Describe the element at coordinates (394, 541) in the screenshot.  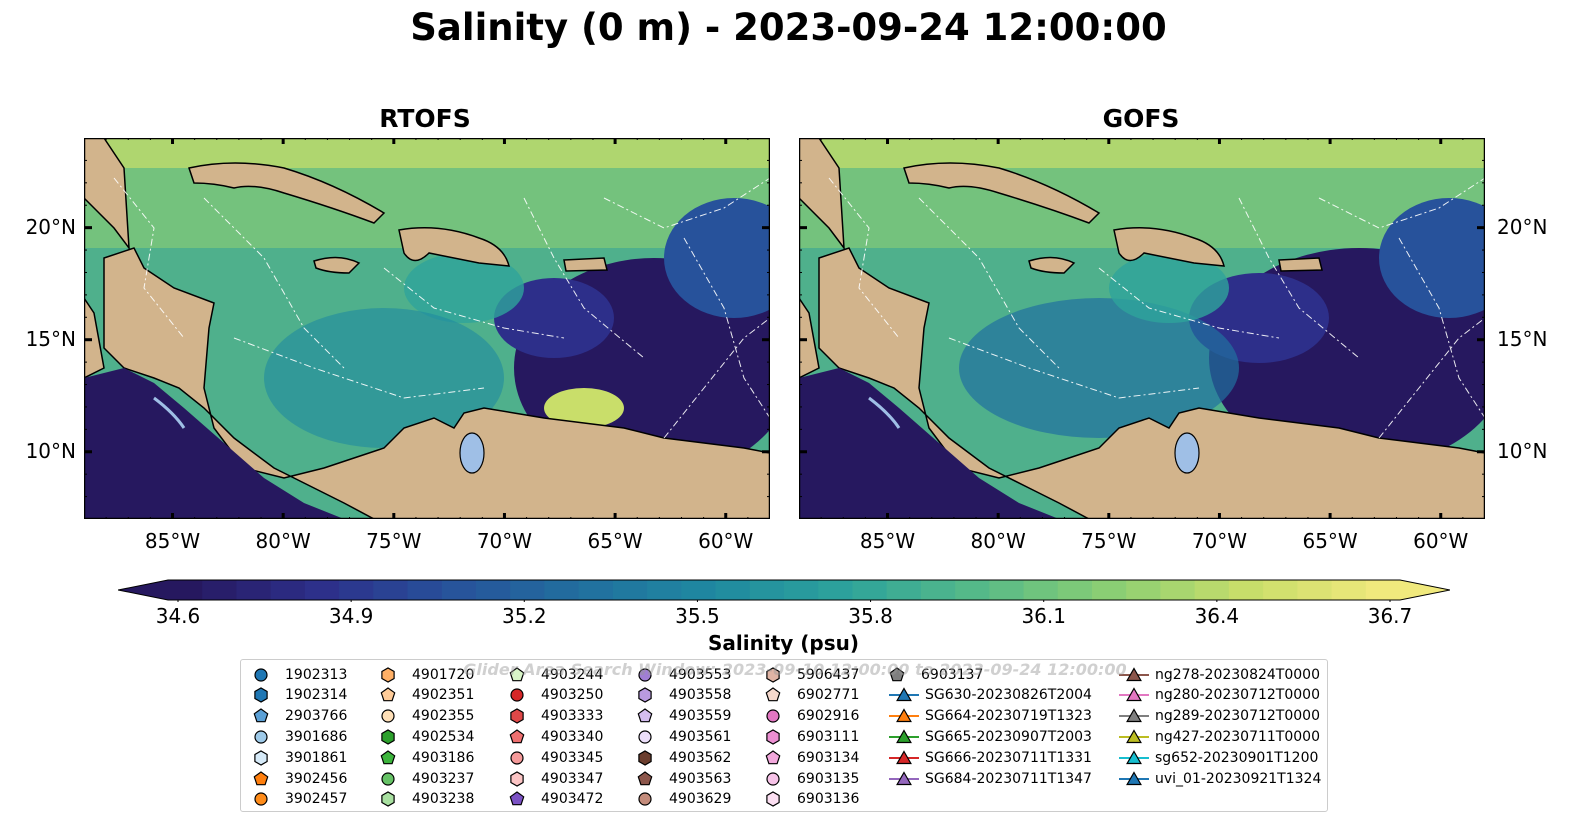
I see `lon-tick-label: 75°W` at that location.